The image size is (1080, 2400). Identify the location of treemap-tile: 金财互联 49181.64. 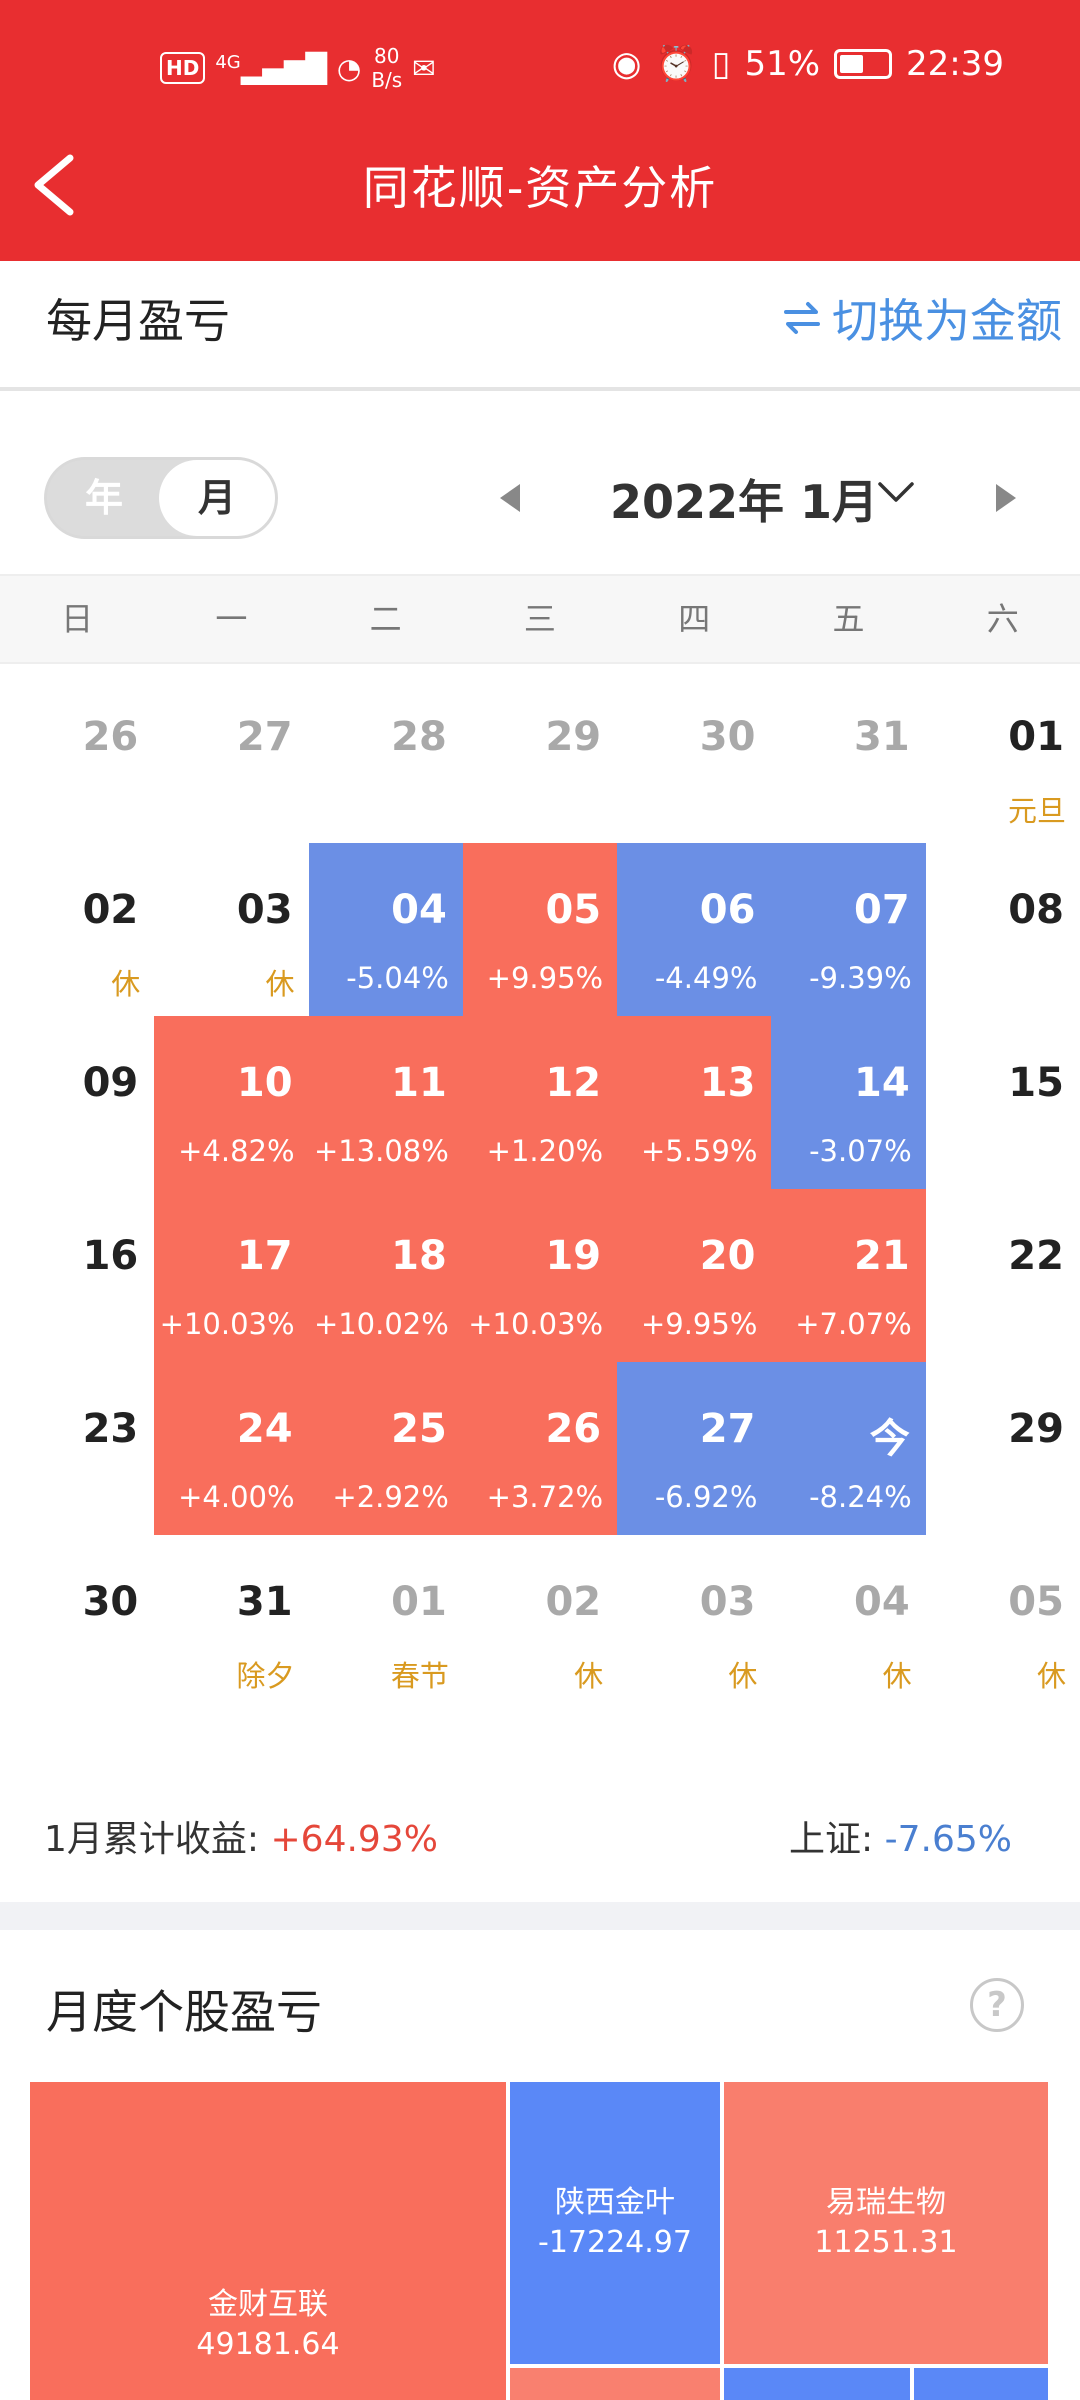
(268, 2240).